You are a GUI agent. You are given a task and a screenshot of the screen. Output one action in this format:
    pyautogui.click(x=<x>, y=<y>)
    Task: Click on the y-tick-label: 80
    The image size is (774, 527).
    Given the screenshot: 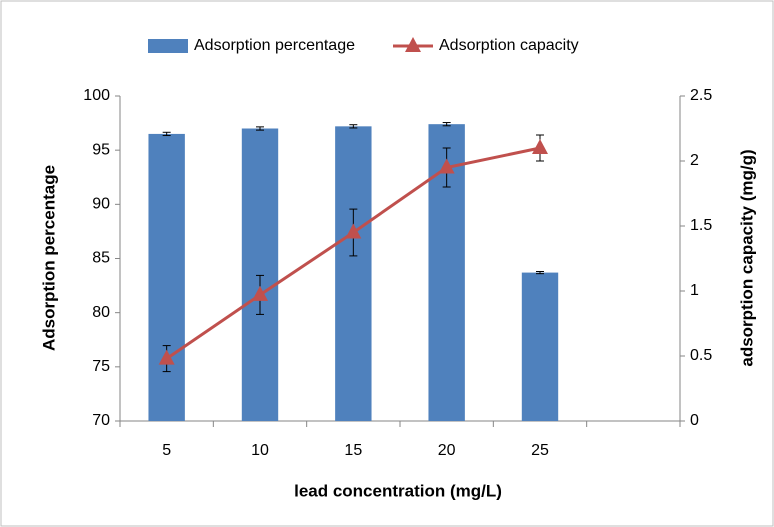 What is the action you would take?
    pyautogui.click(x=101, y=312)
    